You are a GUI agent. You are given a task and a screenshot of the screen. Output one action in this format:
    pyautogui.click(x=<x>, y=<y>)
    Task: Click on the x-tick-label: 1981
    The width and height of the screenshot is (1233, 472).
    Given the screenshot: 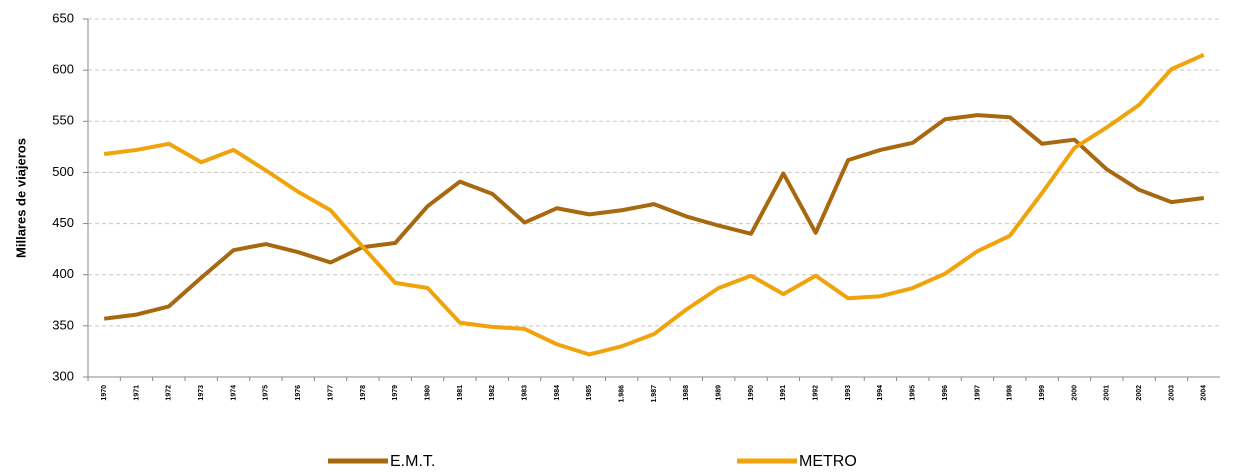 What is the action you would take?
    pyautogui.click(x=460, y=393)
    